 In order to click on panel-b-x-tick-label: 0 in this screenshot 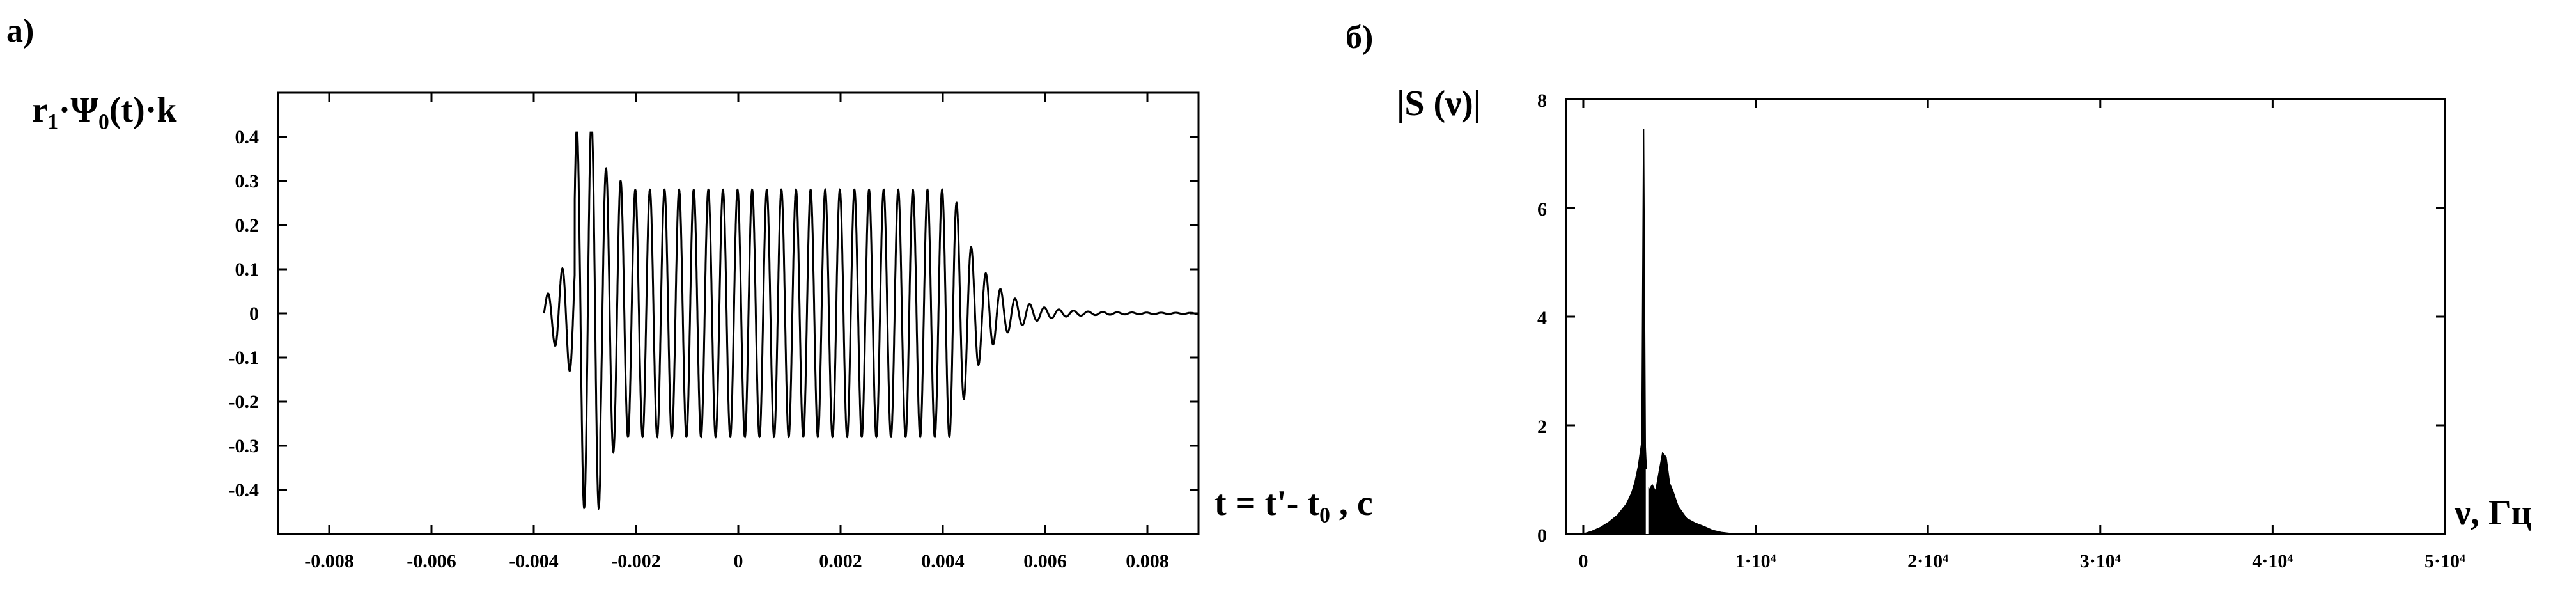, I will do `click(1583, 561)`.